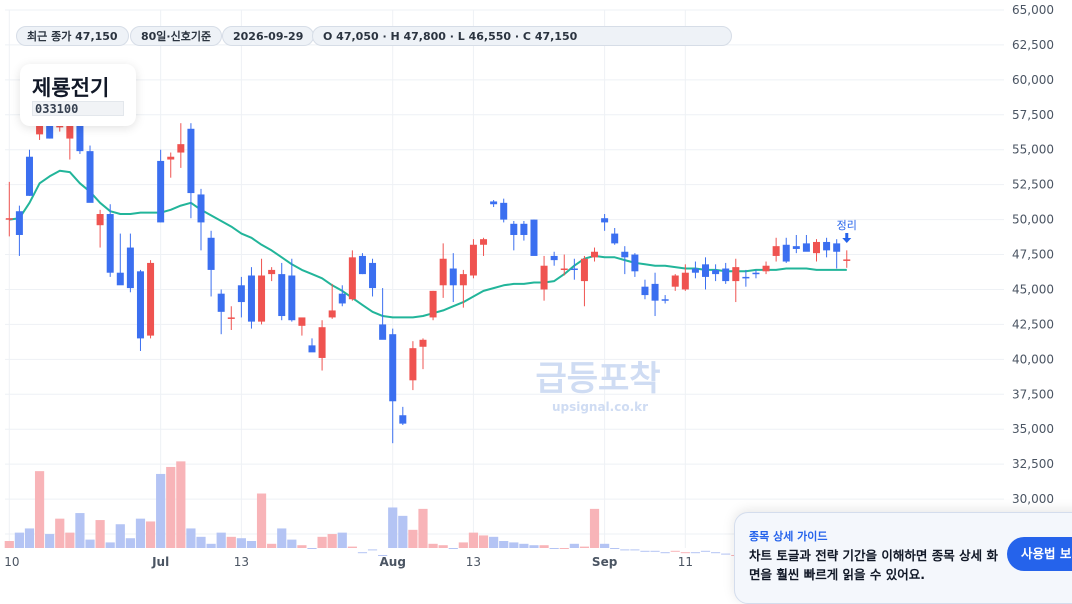 The height and width of the screenshot is (604, 1072). I want to click on y-tick-label: 50,000, so click(1033, 220).